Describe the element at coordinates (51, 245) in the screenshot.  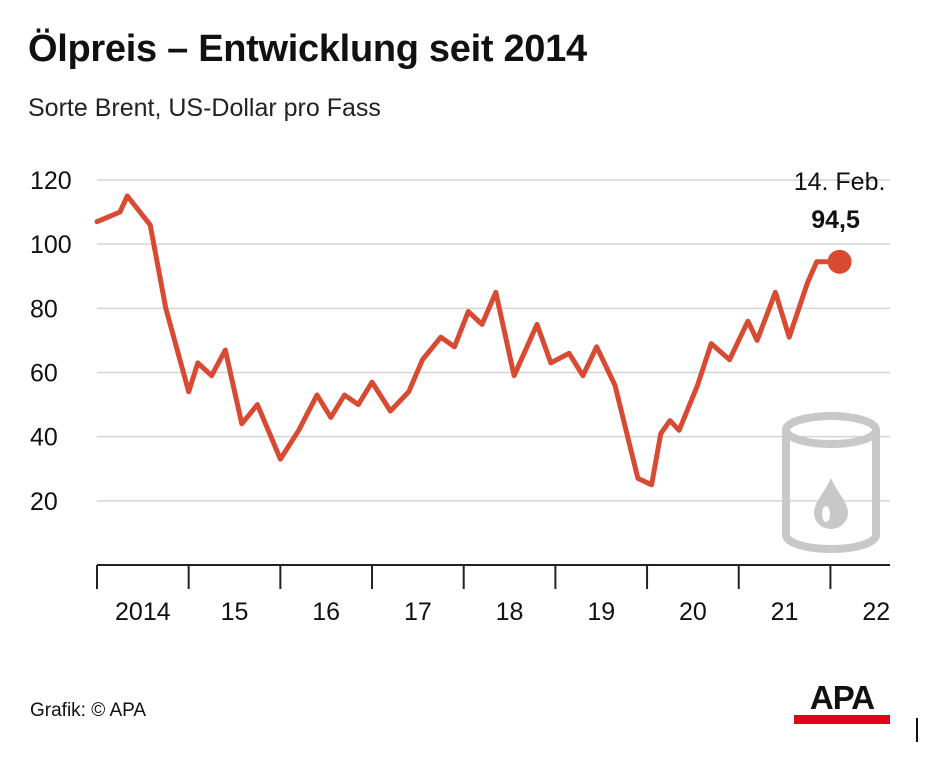
I see `y-tick-label-100: 100` at that location.